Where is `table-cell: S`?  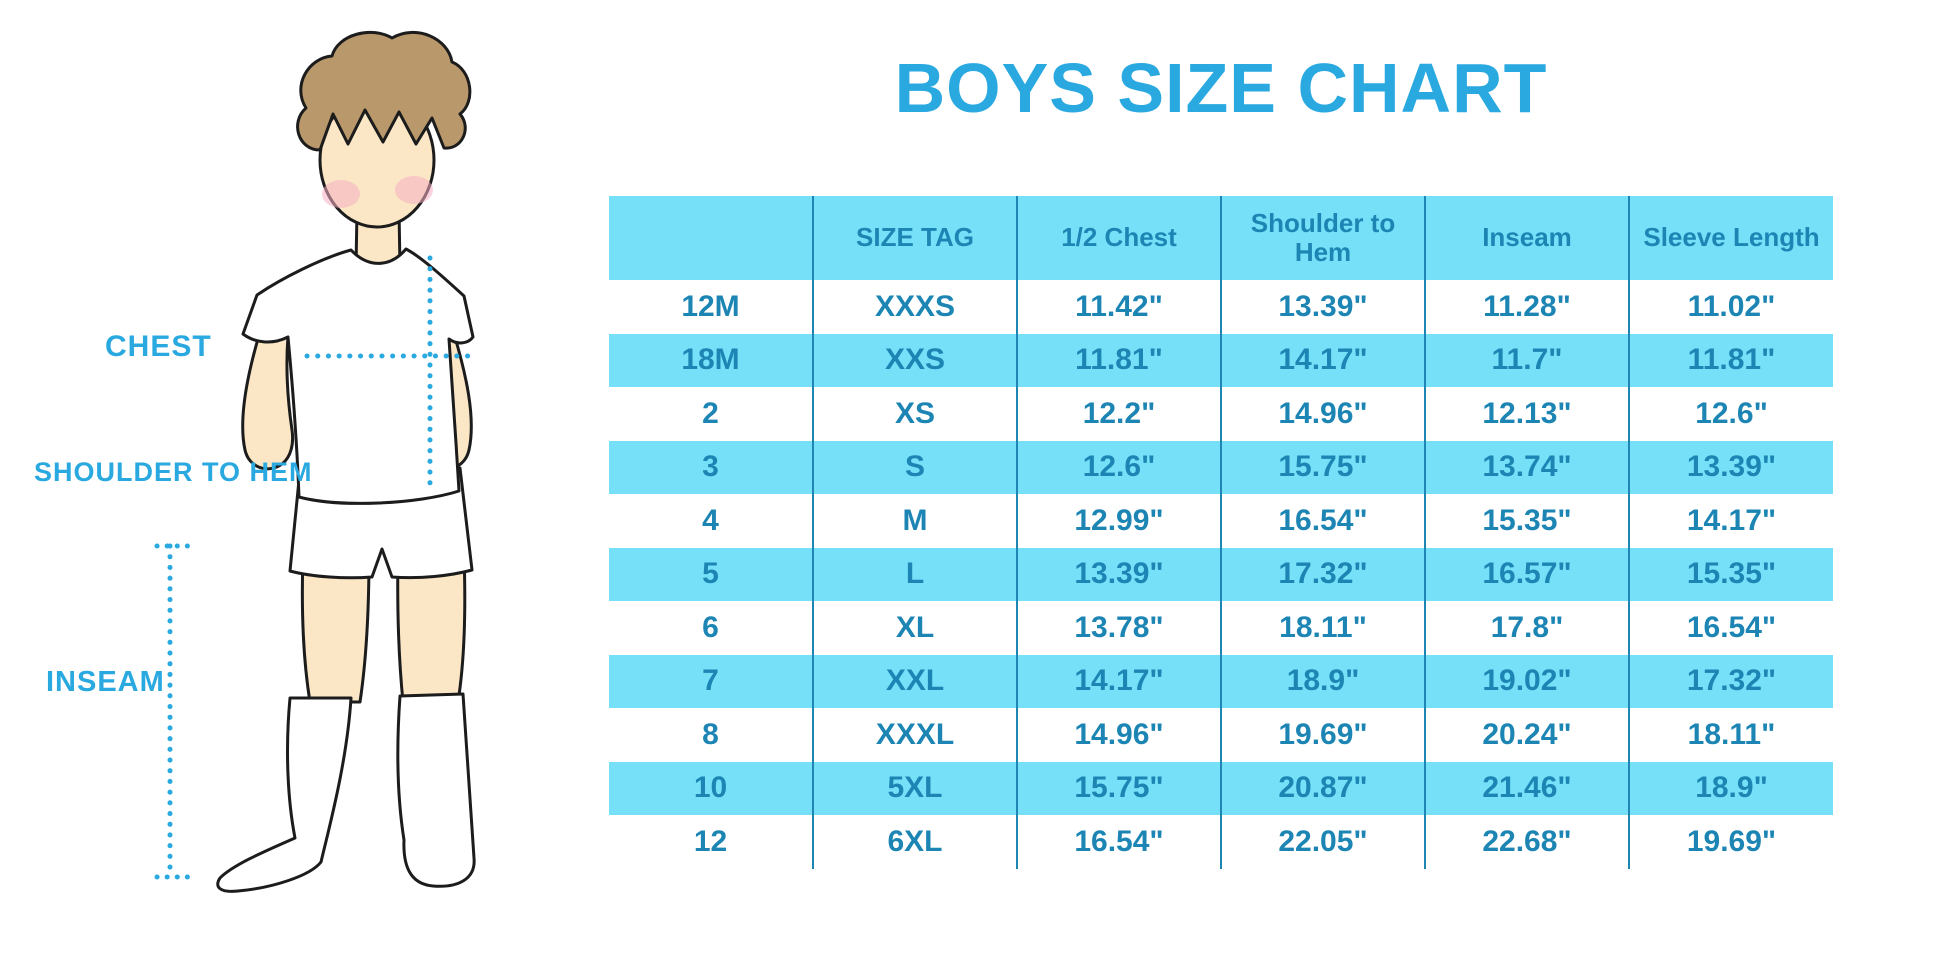 table-cell: S is located at coordinates (914, 467).